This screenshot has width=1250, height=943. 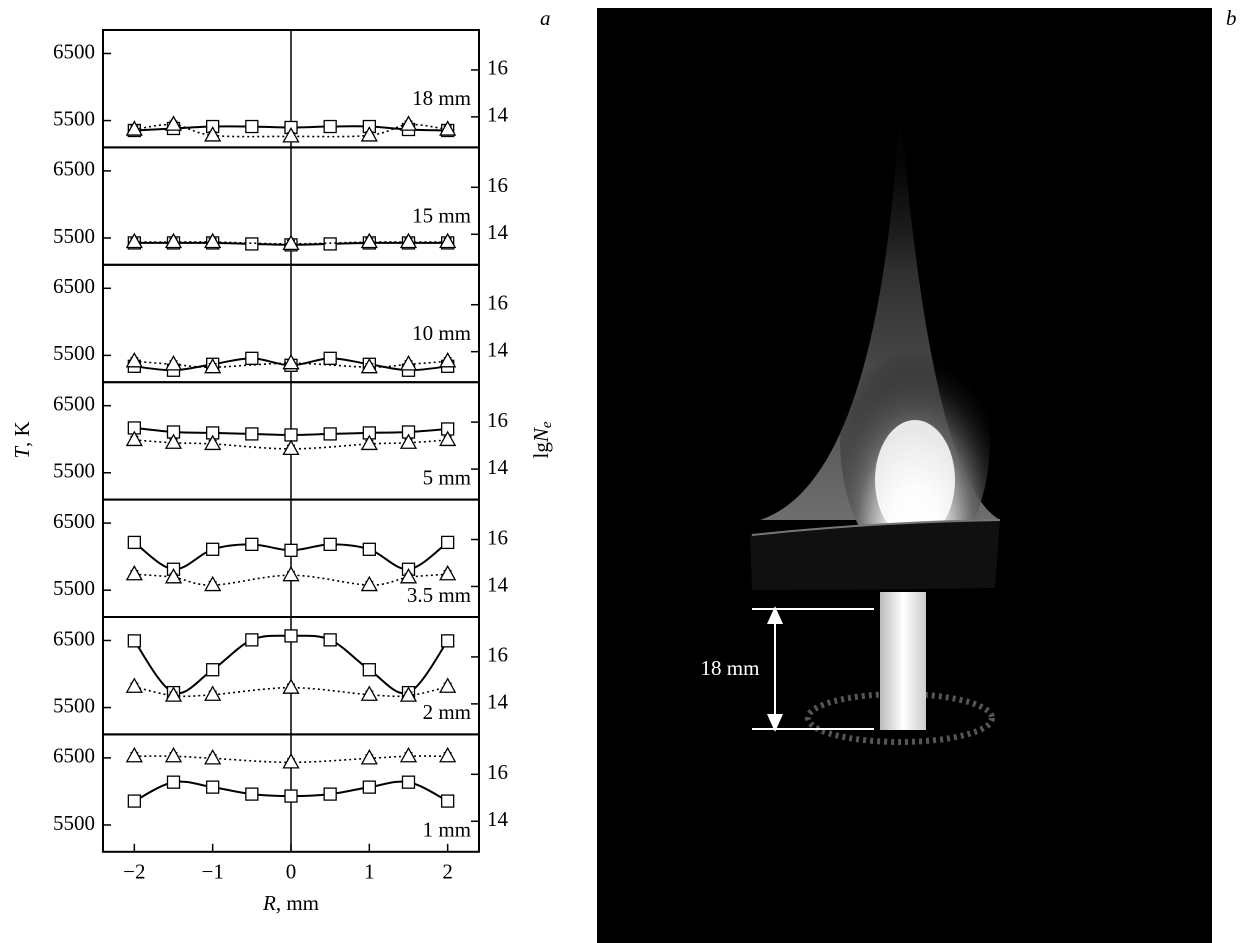 What do you see at coordinates (281, 89) in the screenshot?
I see `panel: 5500 6500 14 16 18 mm` at bounding box center [281, 89].